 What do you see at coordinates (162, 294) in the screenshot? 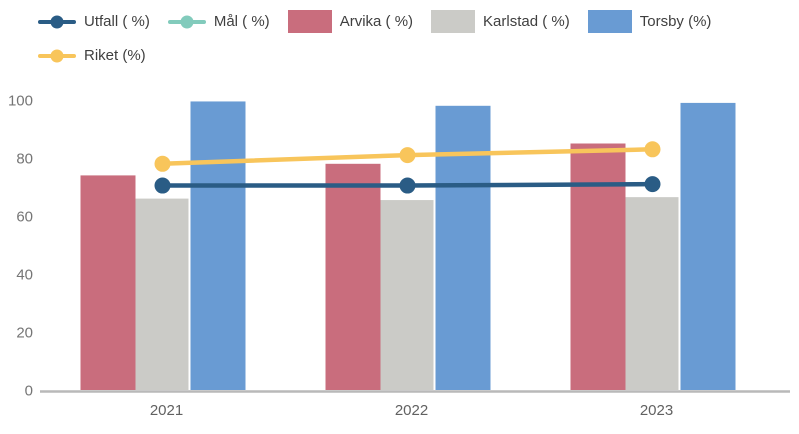
I see `bar-karlstad-2021` at bounding box center [162, 294].